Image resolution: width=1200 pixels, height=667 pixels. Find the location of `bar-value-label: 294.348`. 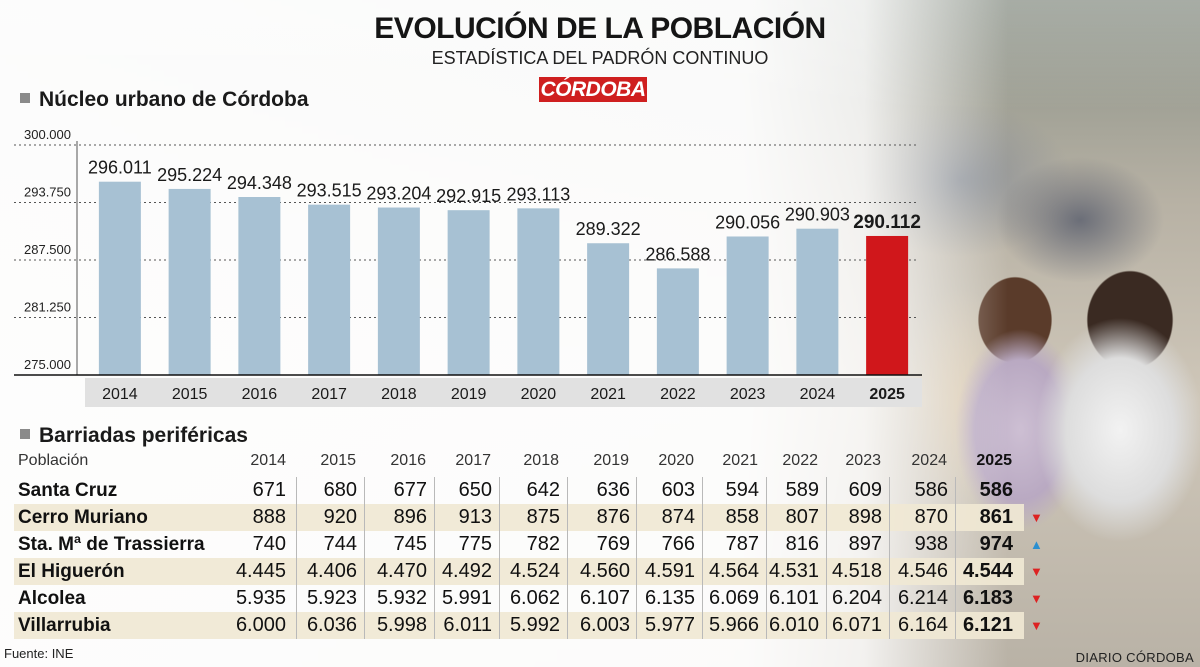

bar-value-label: 294.348 is located at coordinates (259, 183).